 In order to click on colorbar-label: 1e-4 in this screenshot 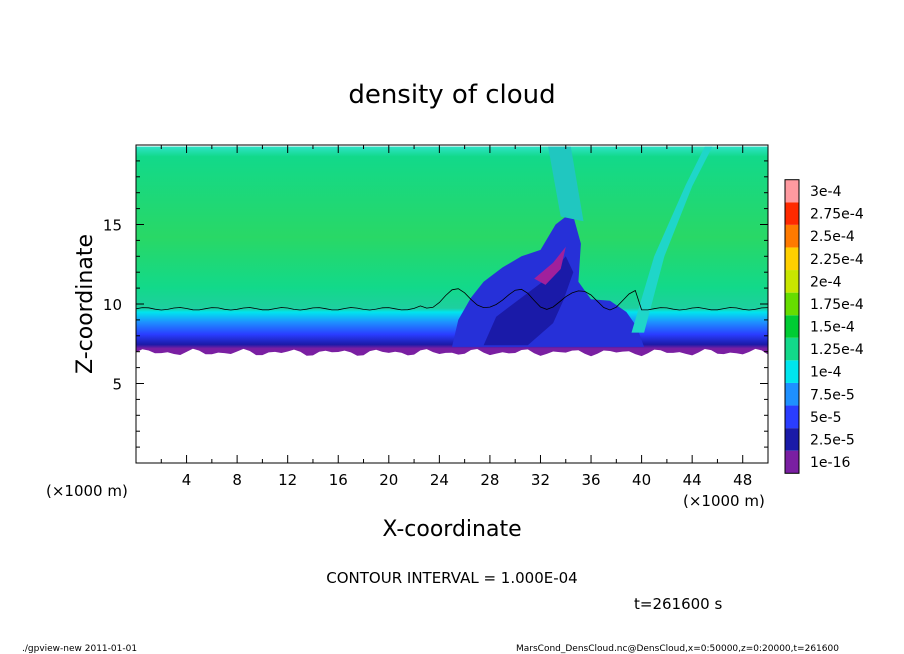, I will do `click(826, 373)`.